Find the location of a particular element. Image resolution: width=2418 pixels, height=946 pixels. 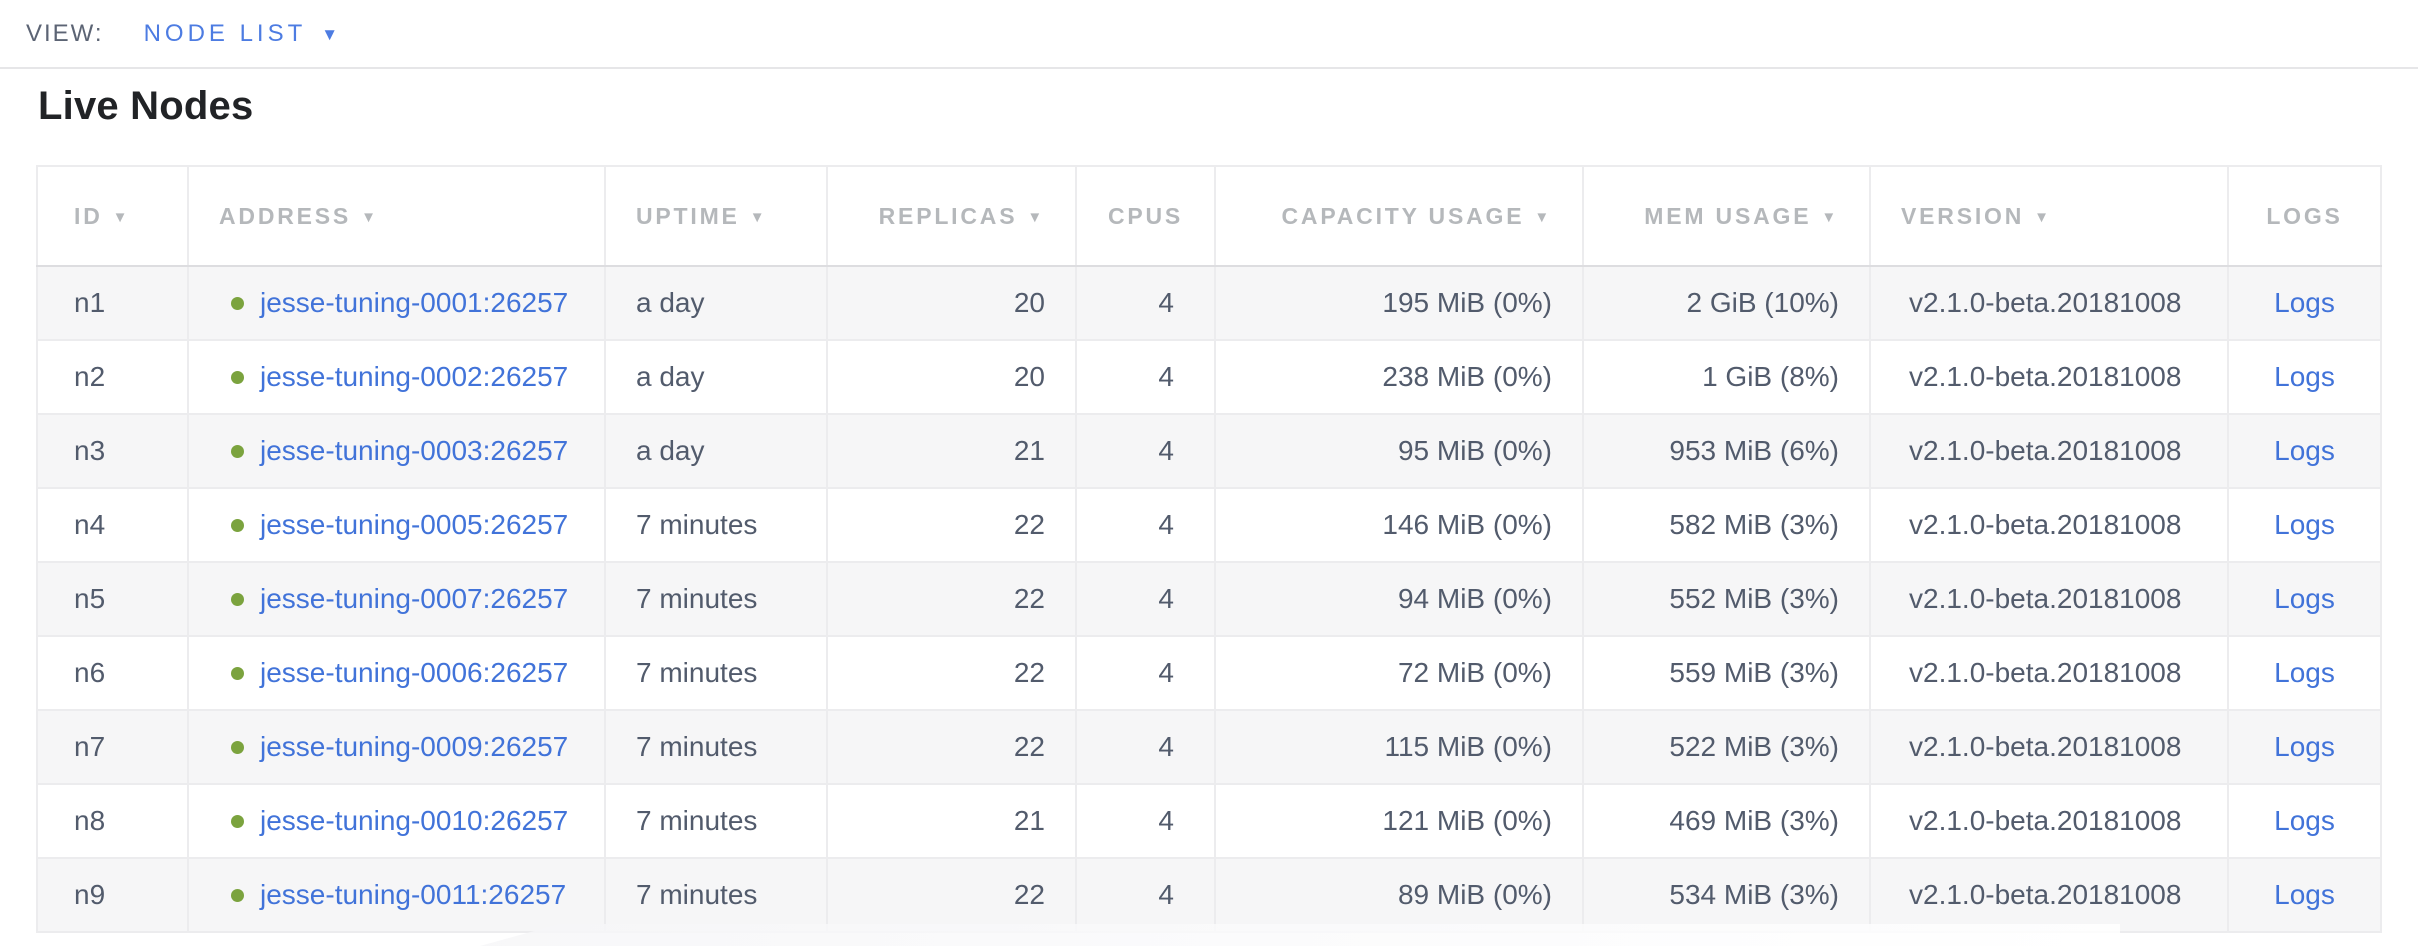

page-title: Live Nodes is located at coordinates (146, 106).